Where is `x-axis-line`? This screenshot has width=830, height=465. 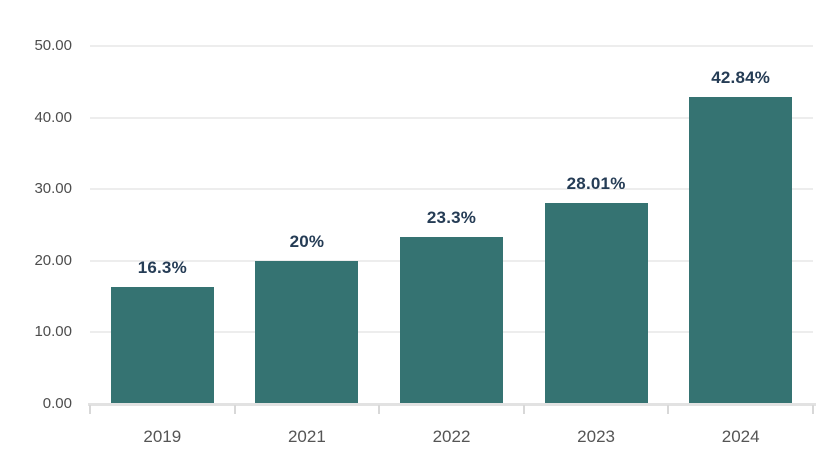
x-axis-line is located at coordinates (452, 404).